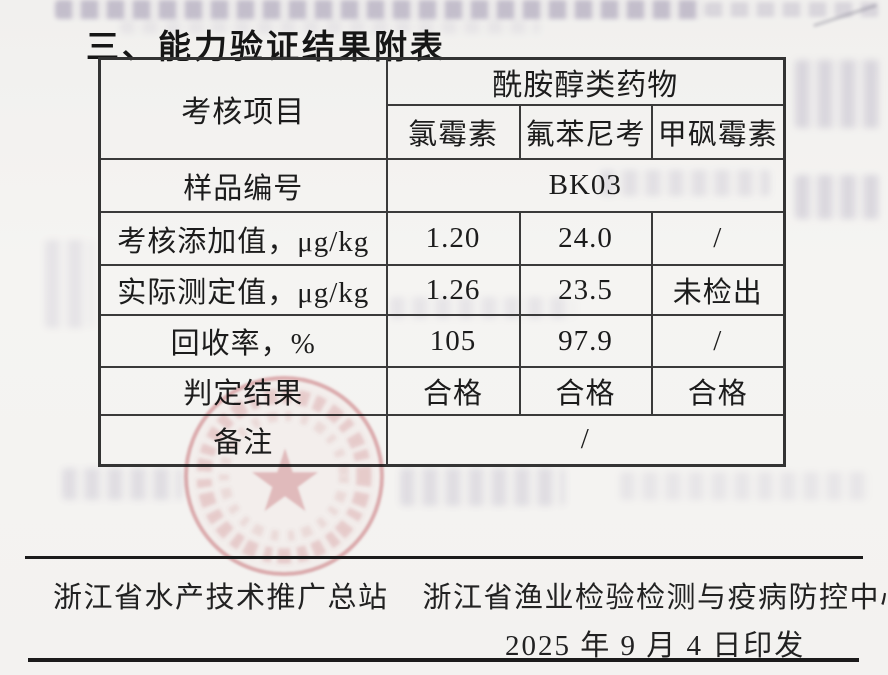 The width and height of the screenshot is (888, 675). Describe the element at coordinates (243, 341) in the screenshot. I see `row-label-recovery-rate: 回收率，%` at that location.